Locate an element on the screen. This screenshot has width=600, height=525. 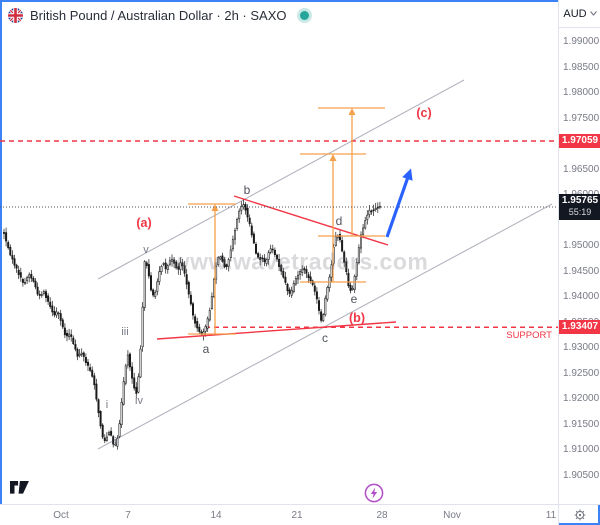
last-price-value: 1.95765 is located at coordinates (580, 200).